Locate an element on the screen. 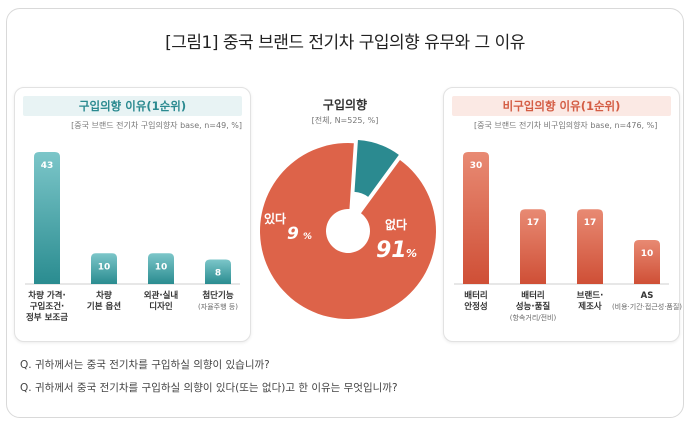 This screenshot has width=690, height=423. non-purchase-reasons-value-label: 30 is located at coordinates (476, 166).